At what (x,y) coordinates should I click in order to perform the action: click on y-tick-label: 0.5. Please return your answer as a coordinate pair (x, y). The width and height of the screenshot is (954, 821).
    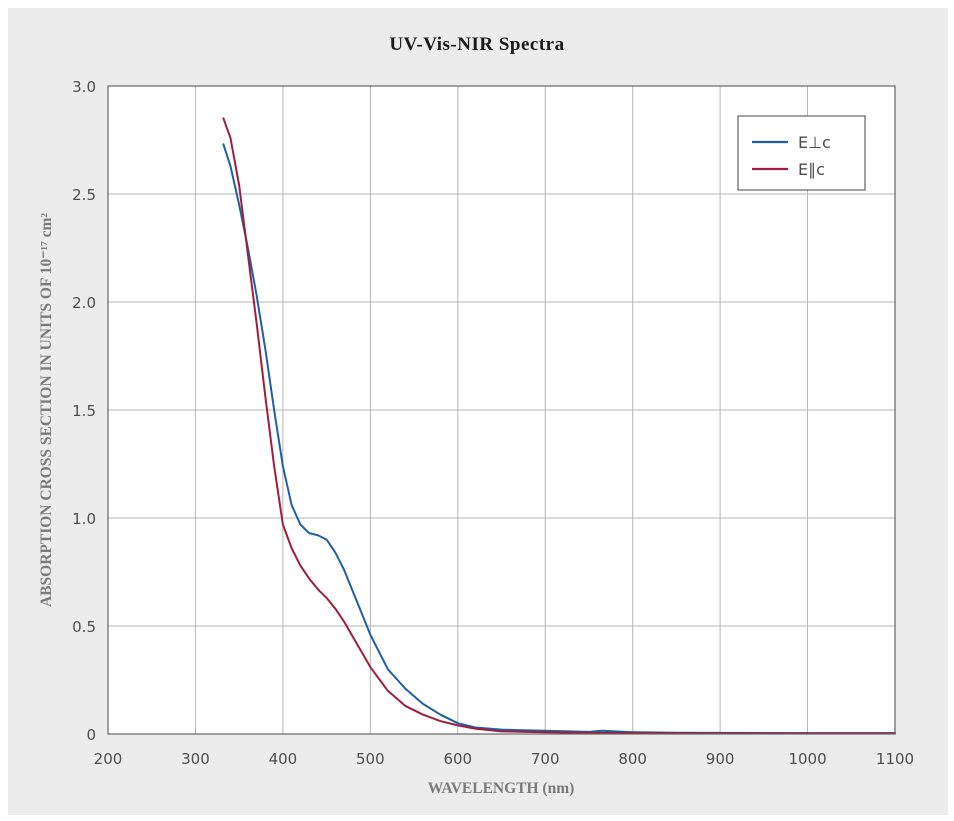
    Looking at the image, I should click on (84, 627).